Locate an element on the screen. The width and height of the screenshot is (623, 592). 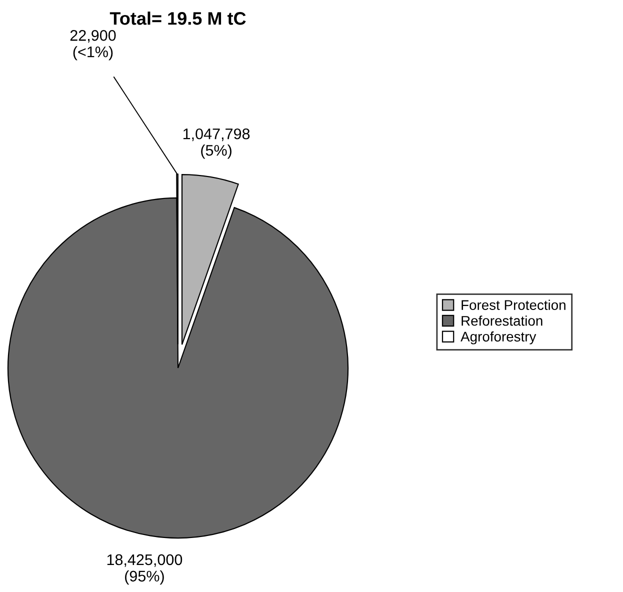
data-label: 22,900 (<1%) is located at coordinates (93, 45).